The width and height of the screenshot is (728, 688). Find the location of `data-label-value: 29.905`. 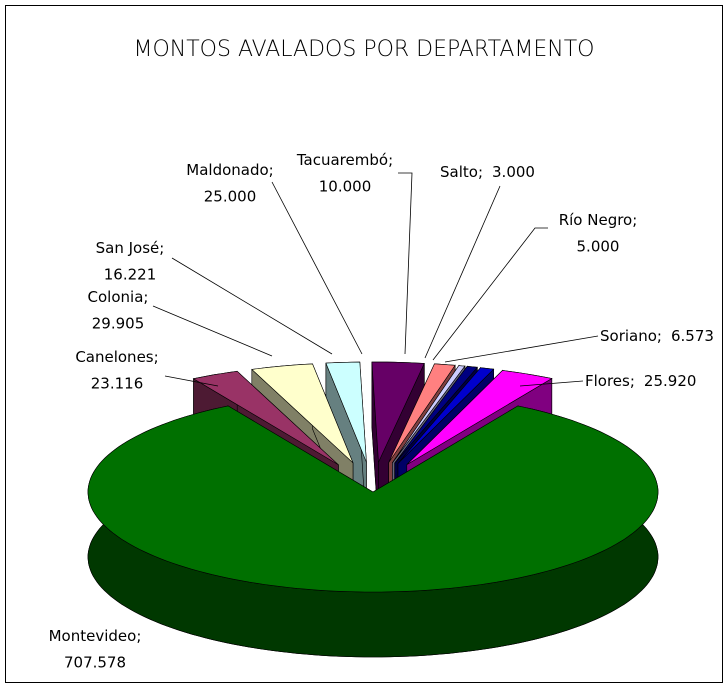

data-label-value: 29.905 is located at coordinates (118, 324).